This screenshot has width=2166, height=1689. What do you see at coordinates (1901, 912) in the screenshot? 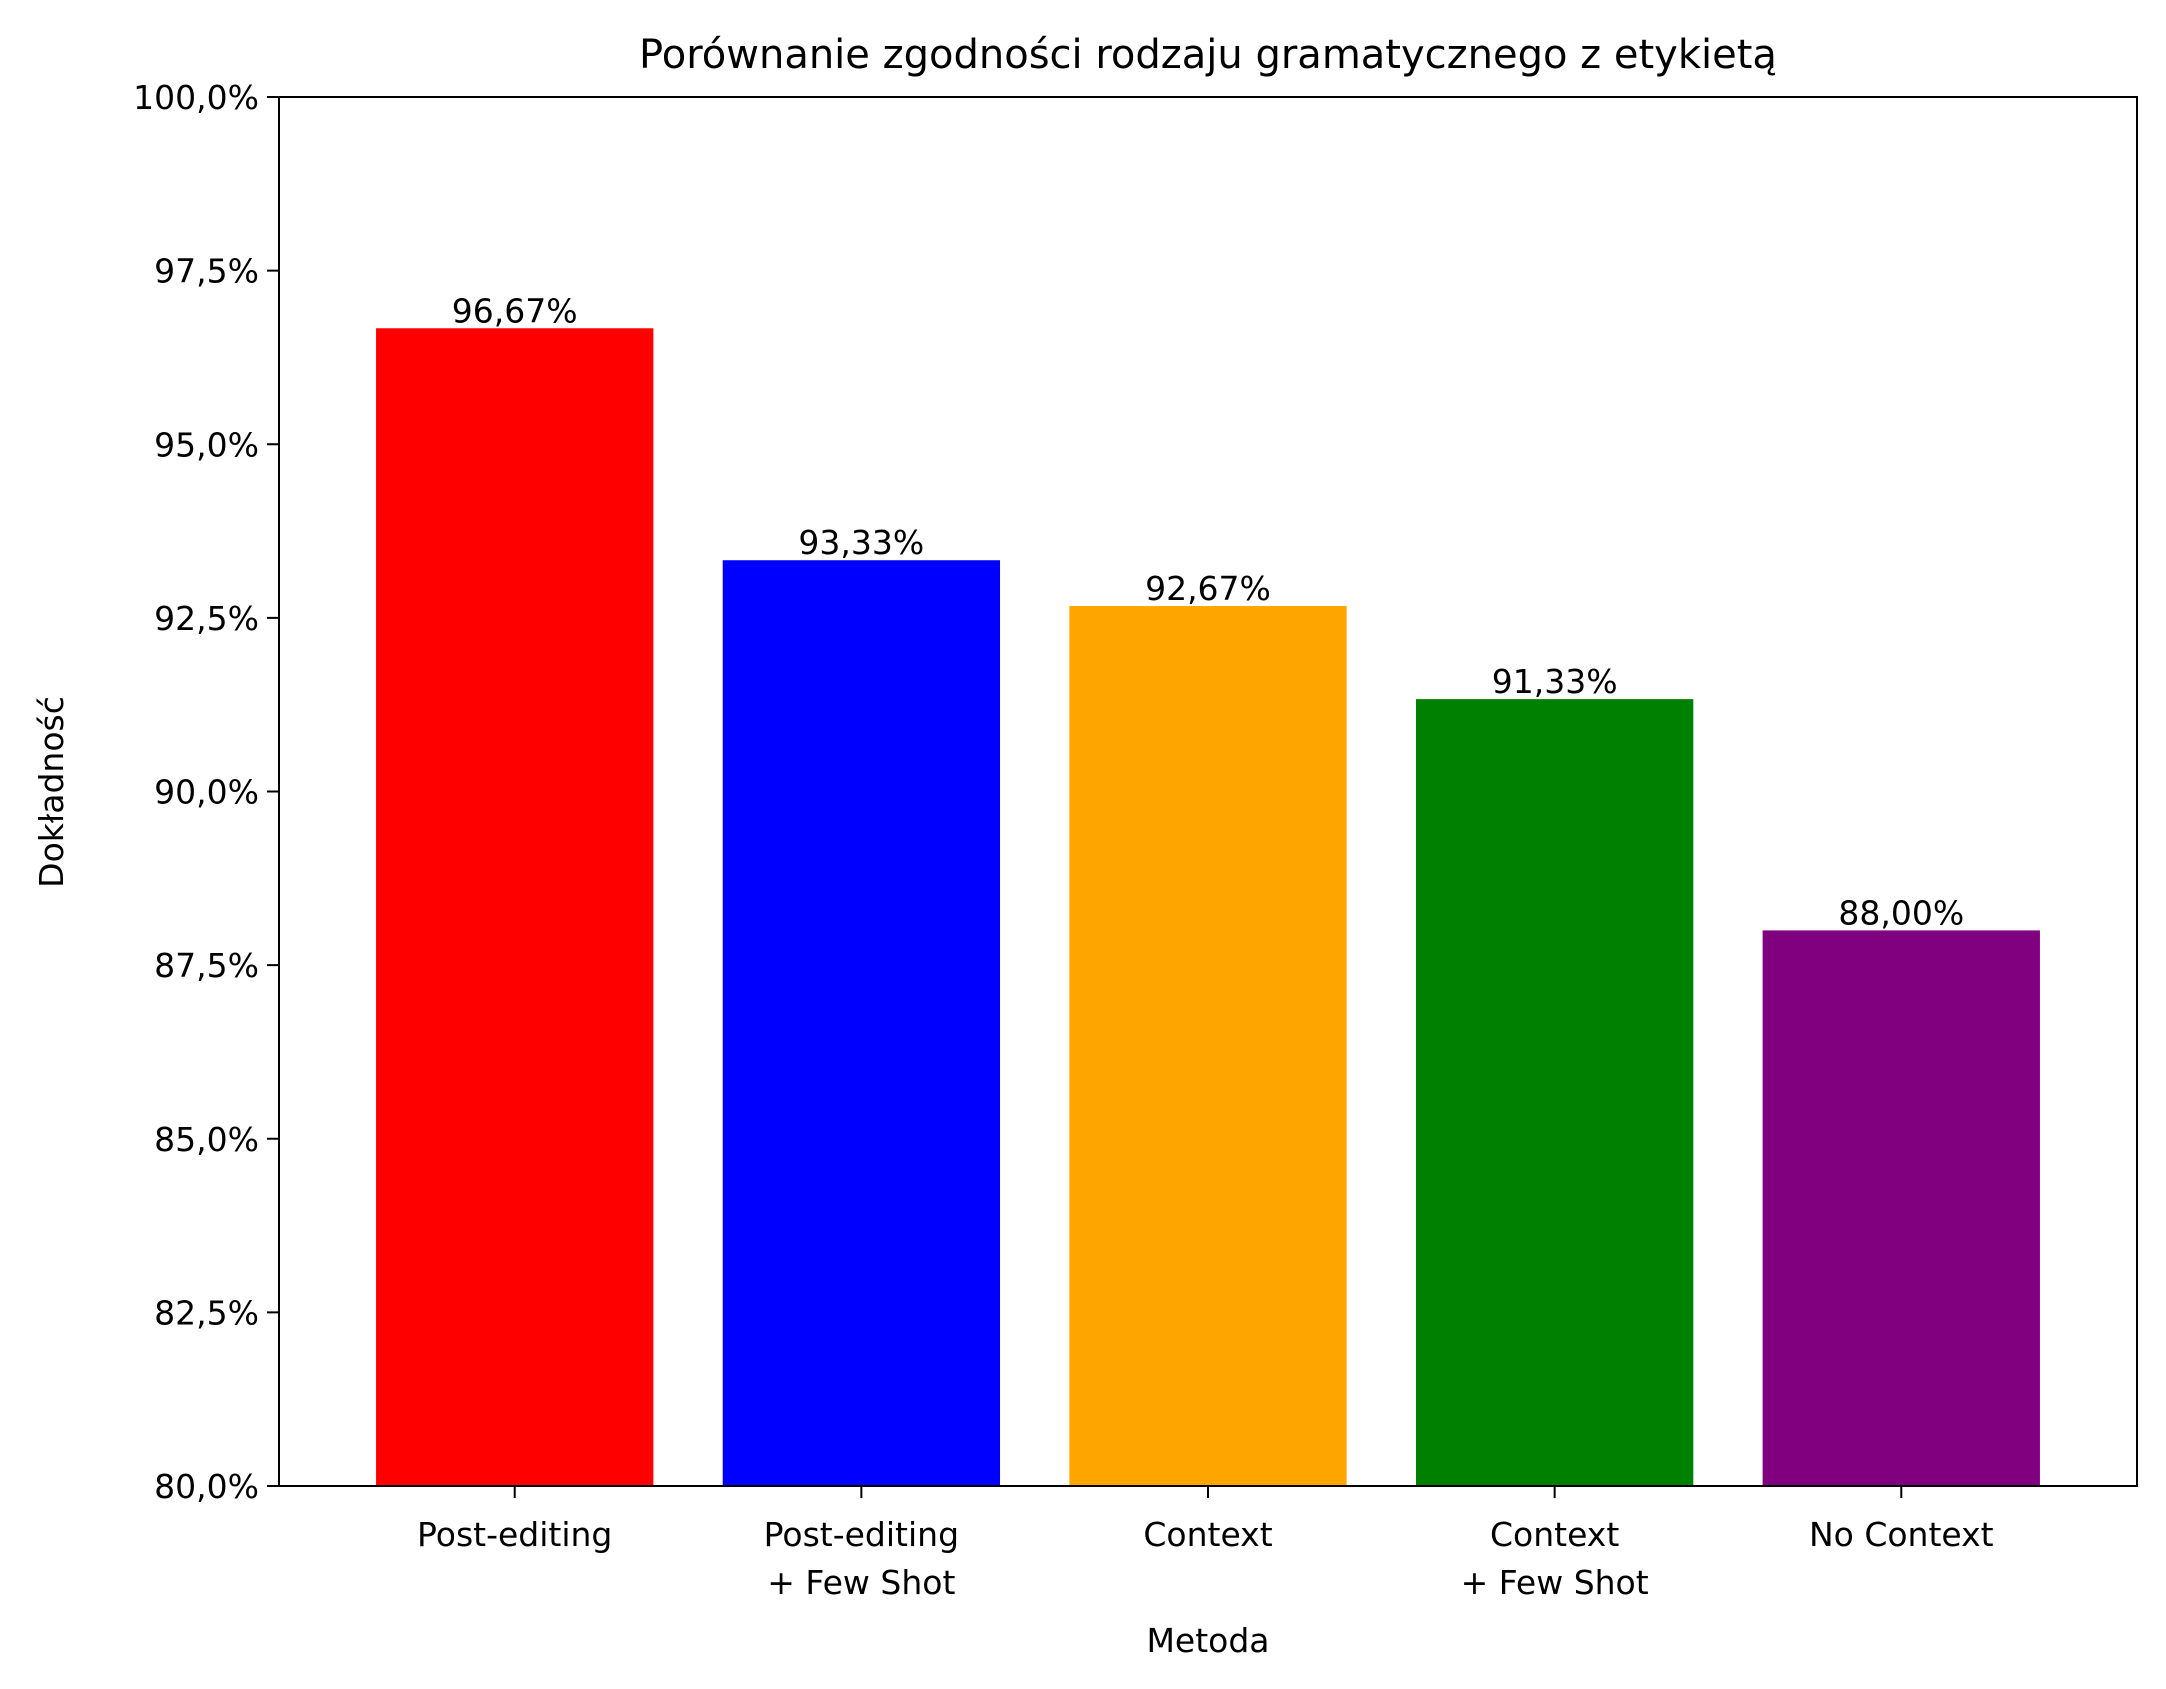
I see `bar-value-label: 88,00%` at bounding box center [1901, 912].